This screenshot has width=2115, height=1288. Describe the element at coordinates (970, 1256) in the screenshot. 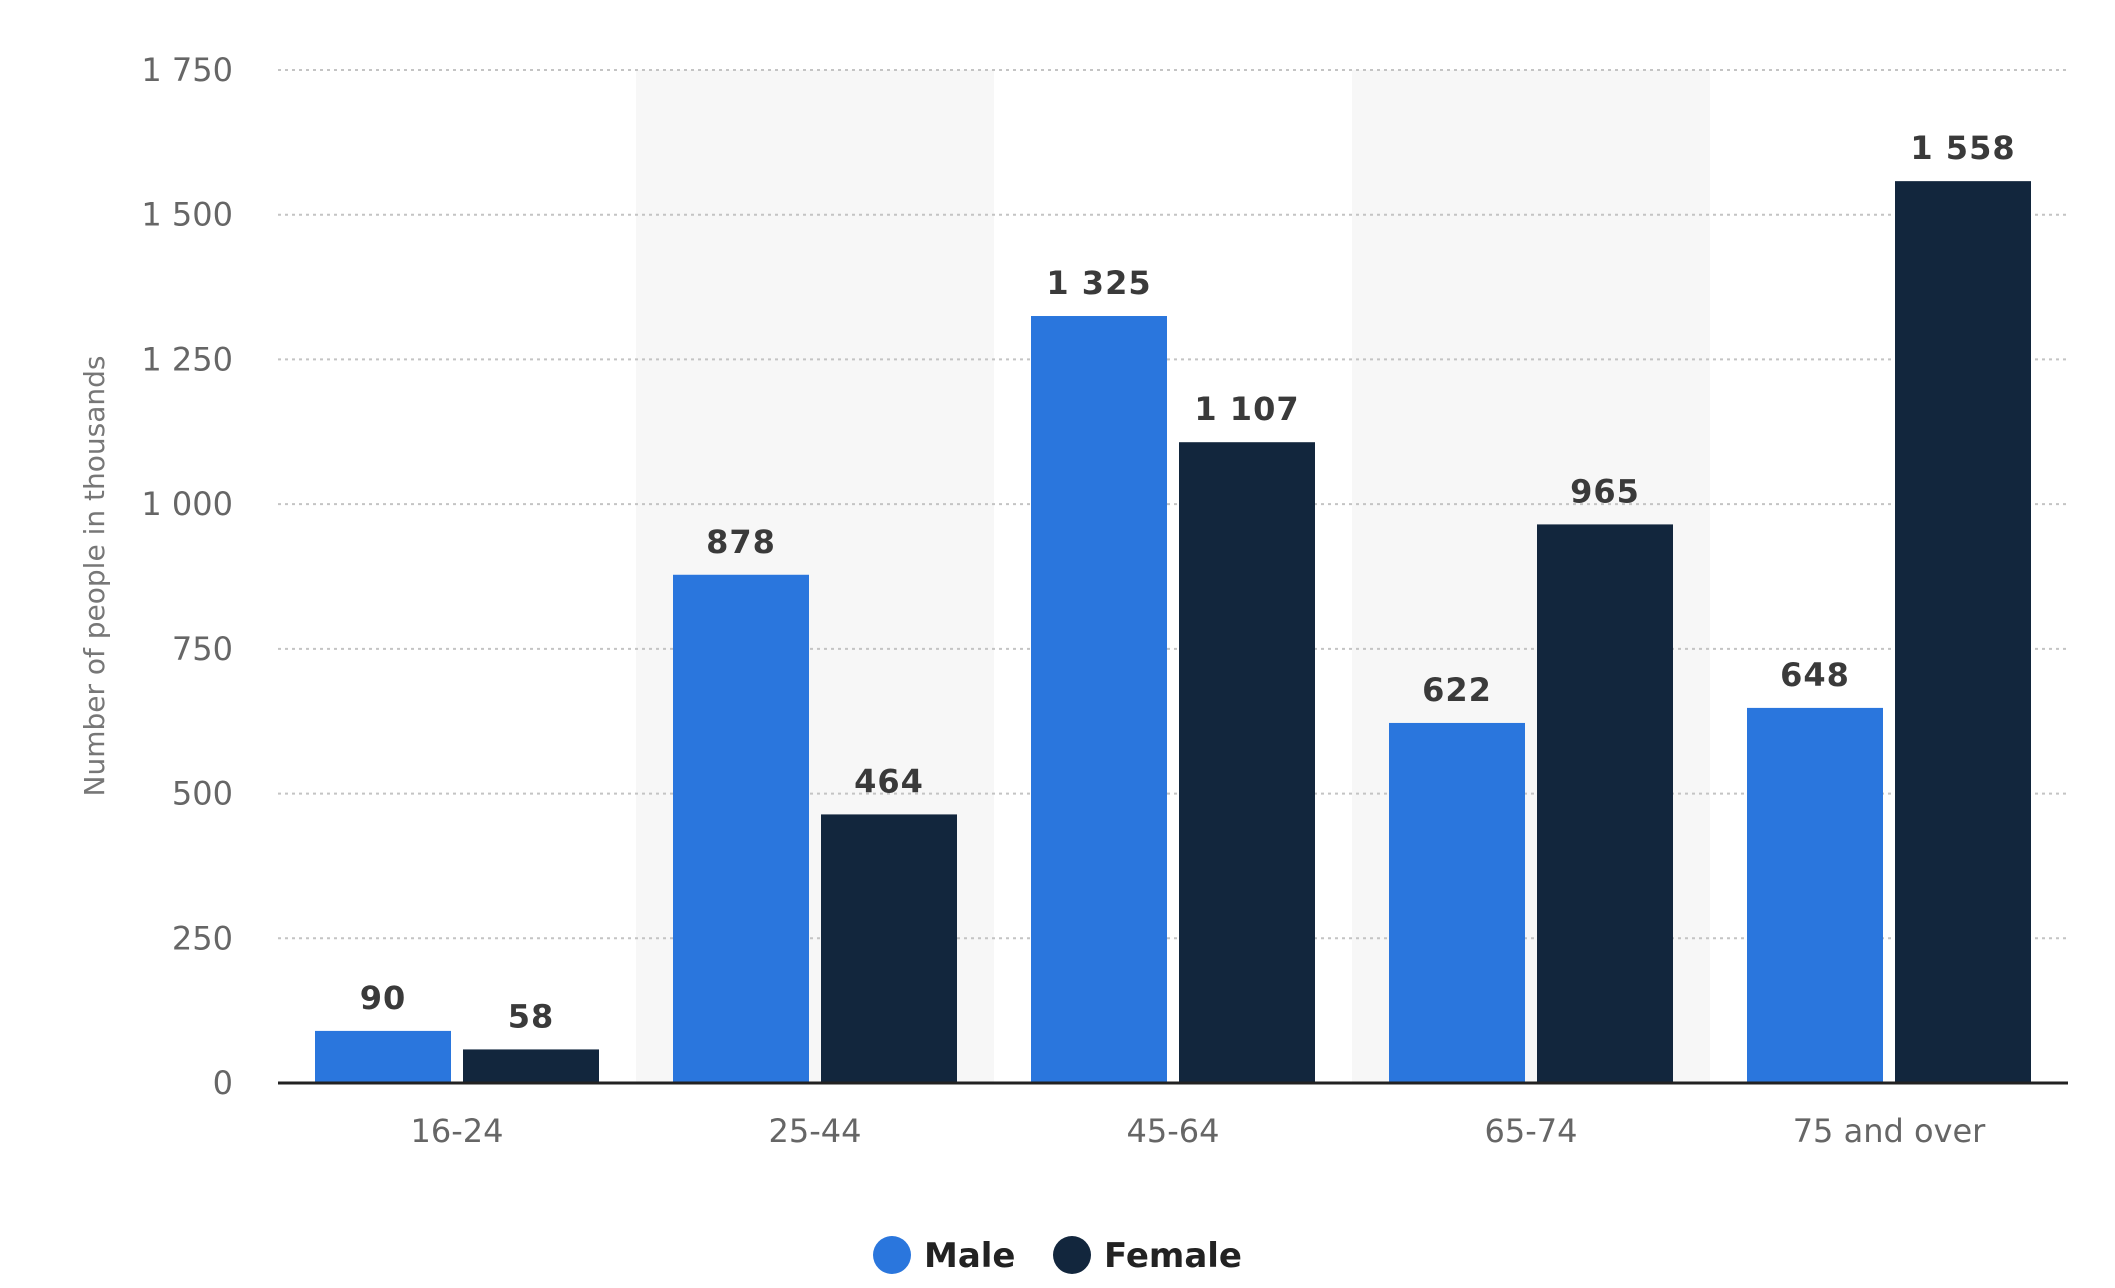

I see `legend-label-male: Male` at that location.